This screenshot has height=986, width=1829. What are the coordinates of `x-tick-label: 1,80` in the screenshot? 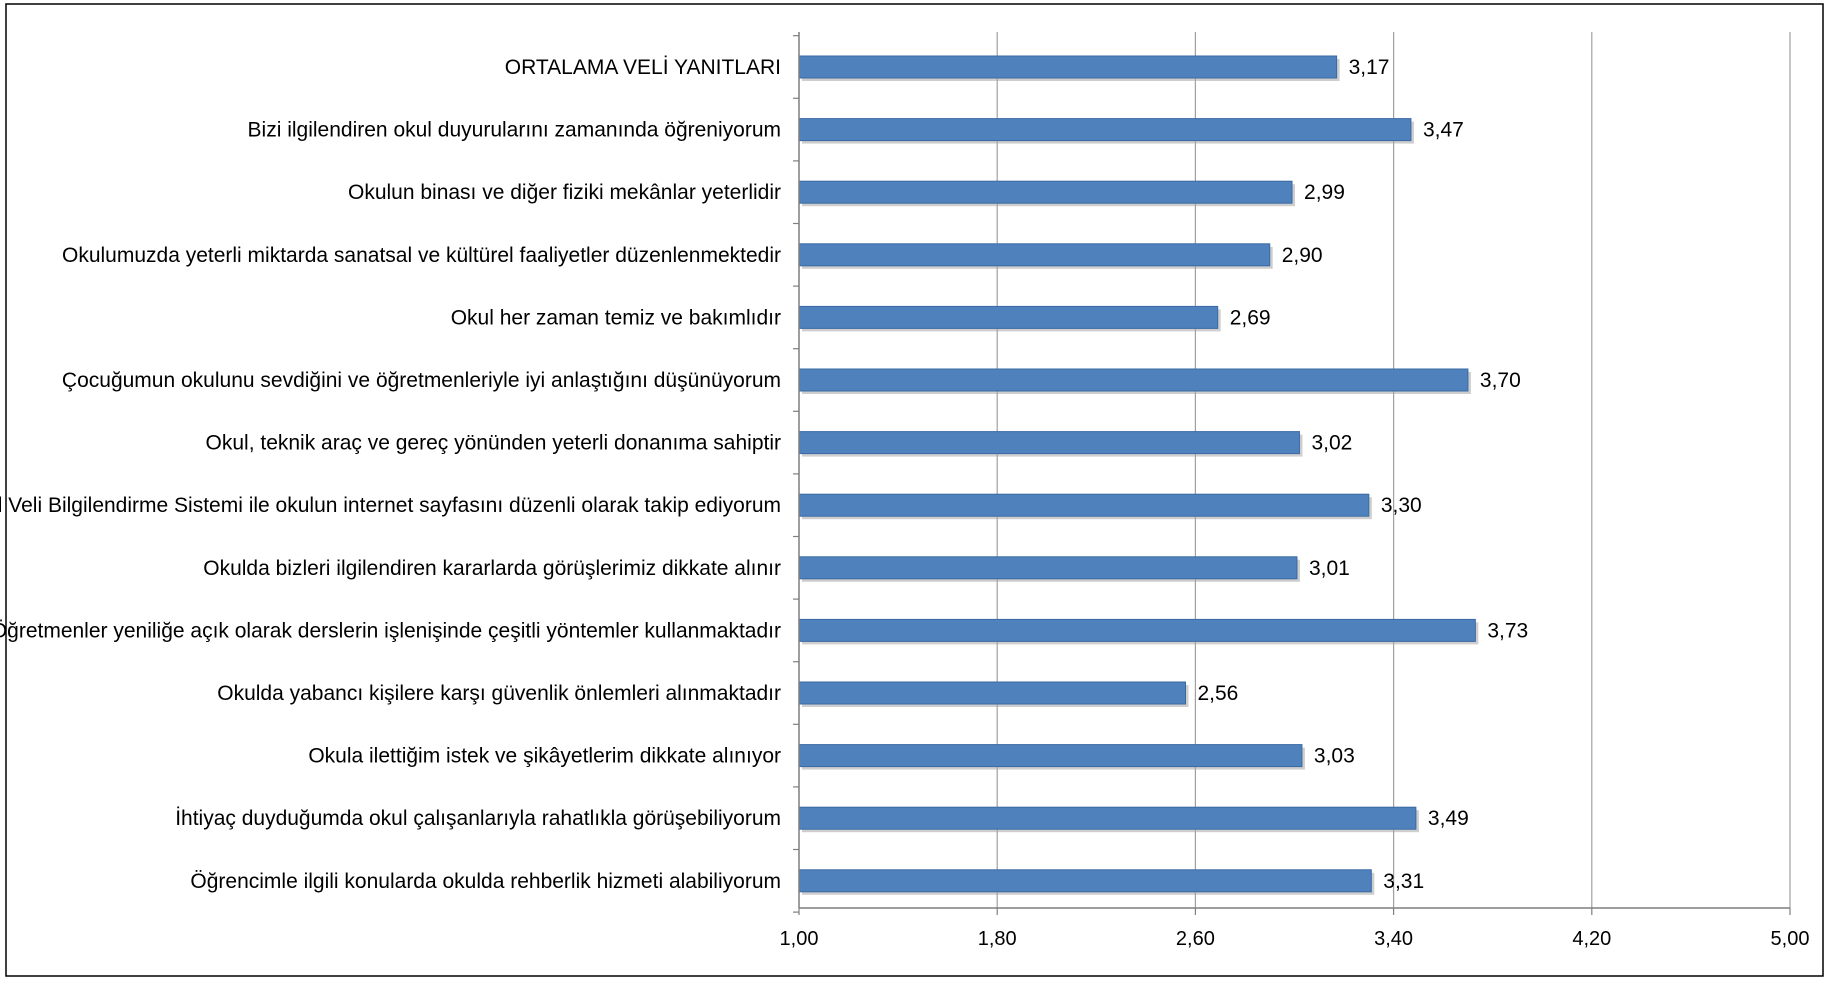 It's located at (997, 939).